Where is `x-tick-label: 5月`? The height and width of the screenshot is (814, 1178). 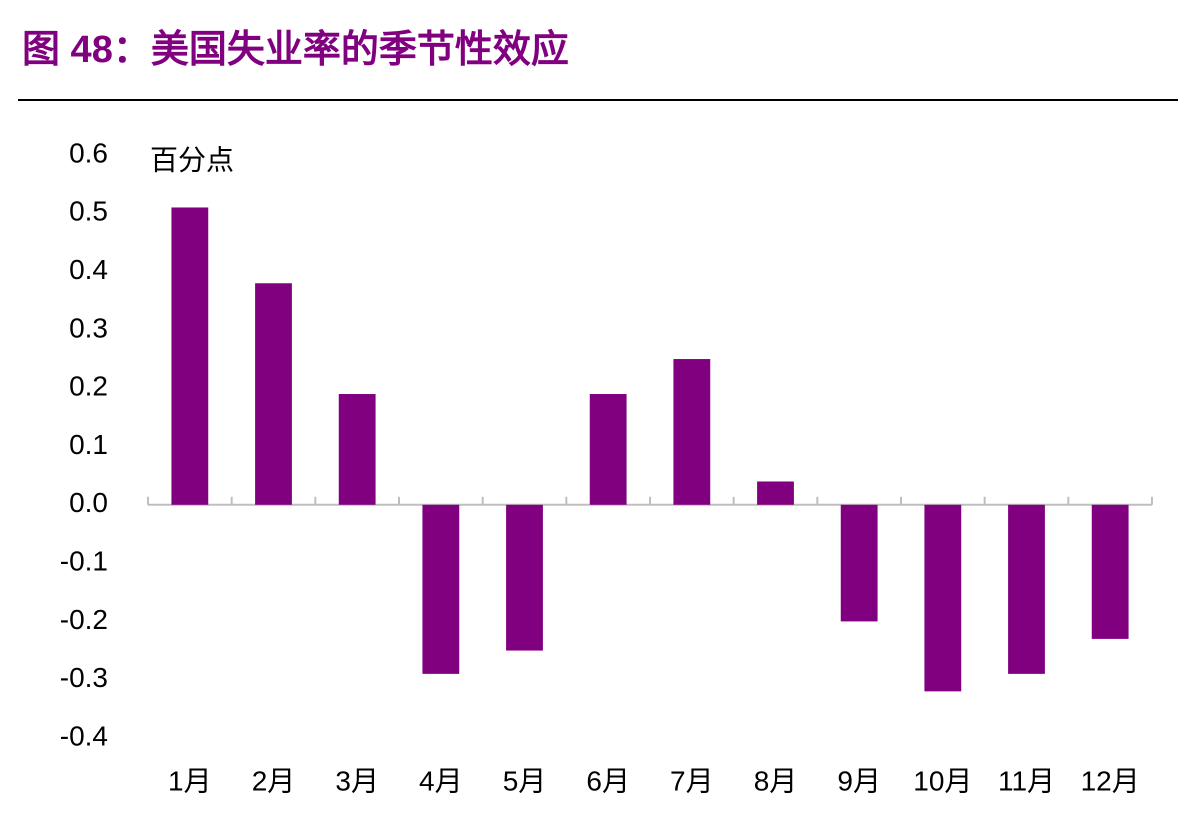
x-tick-label: 5月 is located at coordinates (525, 780).